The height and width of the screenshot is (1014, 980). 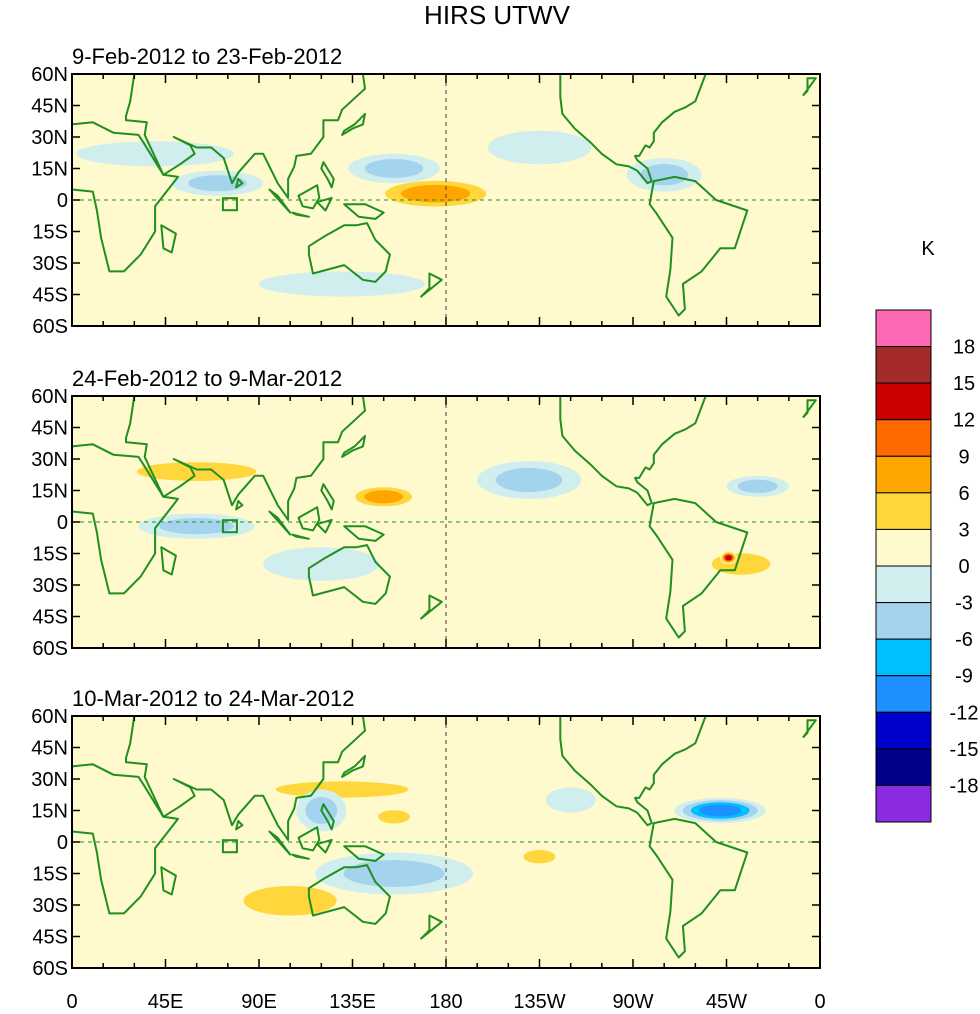 I want to click on lon-label: 45E, so click(x=166, y=1002).